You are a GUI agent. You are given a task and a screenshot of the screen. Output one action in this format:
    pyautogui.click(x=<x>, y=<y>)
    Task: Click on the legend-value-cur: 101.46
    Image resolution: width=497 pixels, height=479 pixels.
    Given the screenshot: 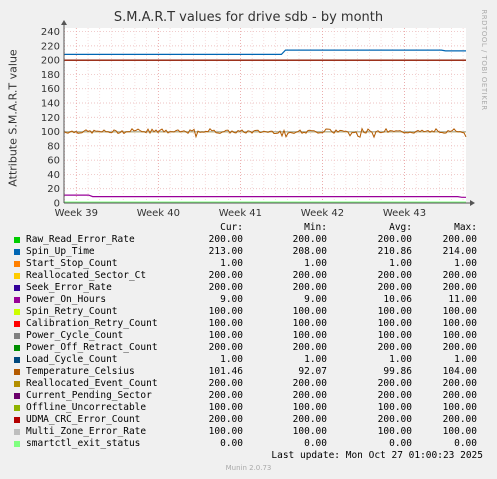 What is the action you would take?
    pyautogui.click(x=225, y=371)
    